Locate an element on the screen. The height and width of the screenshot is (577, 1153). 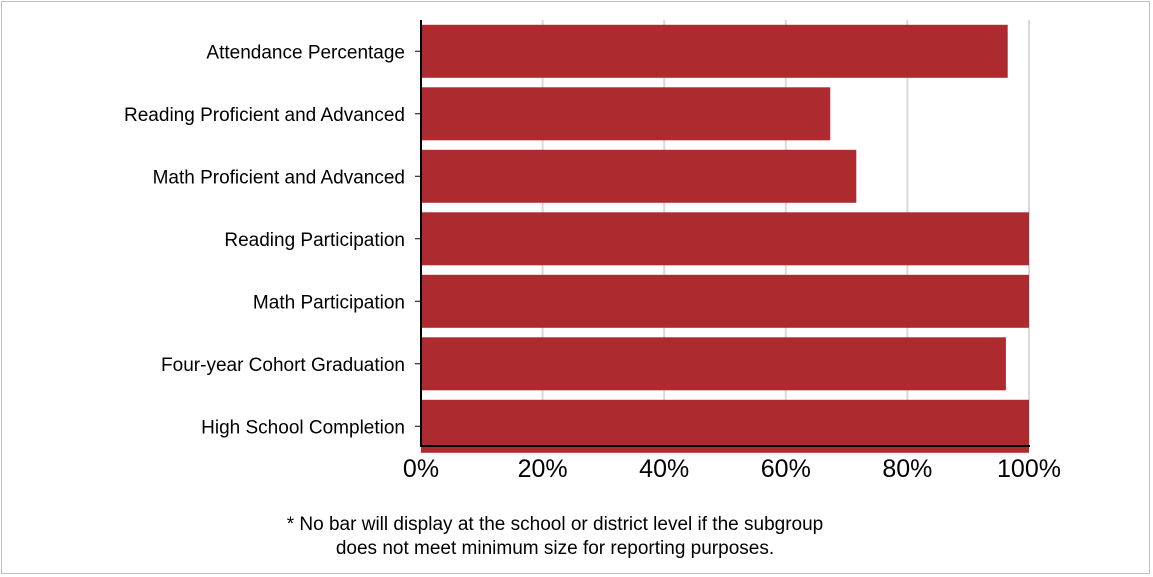
x-tick-label: 80% is located at coordinates (907, 469).